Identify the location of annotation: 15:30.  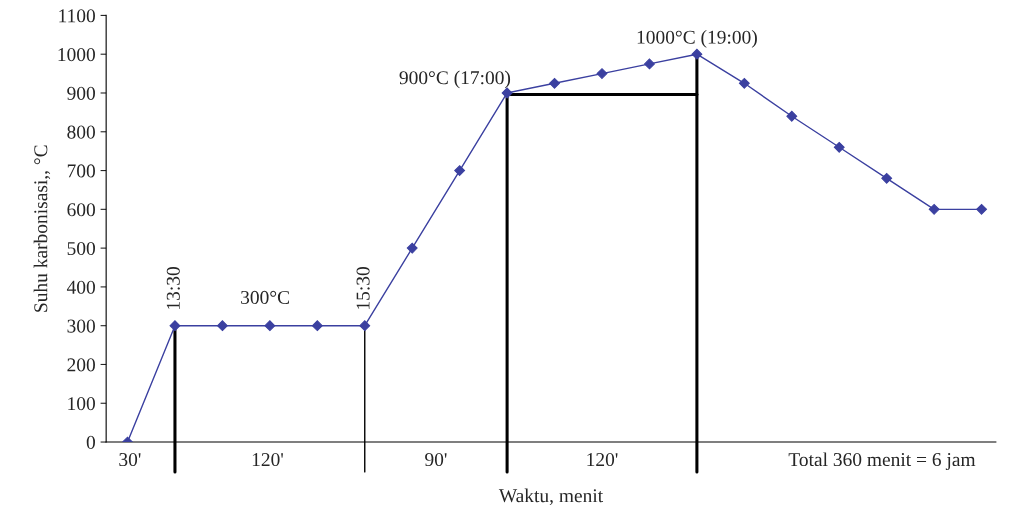
(363, 288).